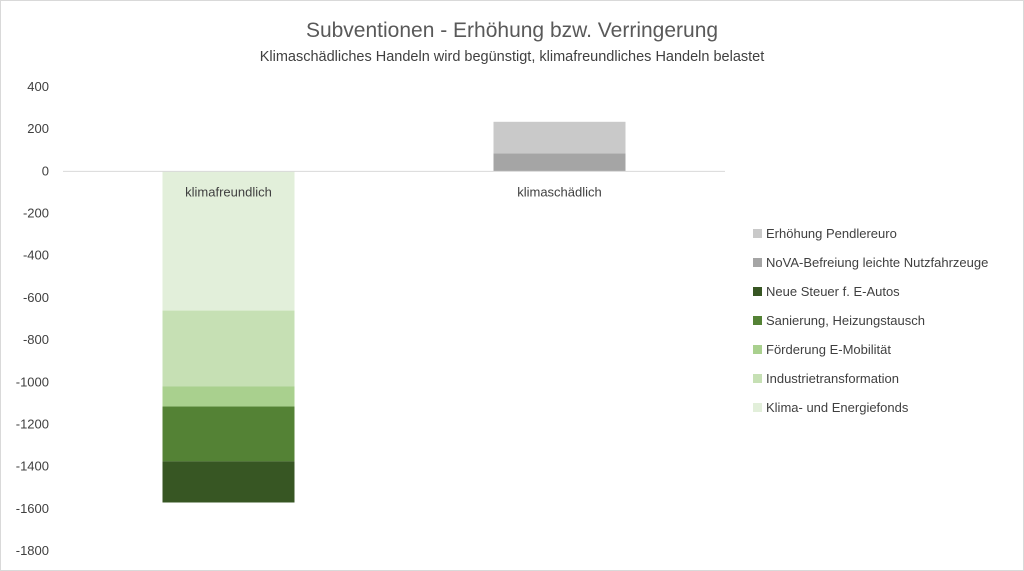 Image resolution: width=1024 pixels, height=571 pixels. What do you see at coordinates (828, 349) in the screenshot?
I see `legend-entry: Förderung E-Mobilität` at bounding box center [828, 349].